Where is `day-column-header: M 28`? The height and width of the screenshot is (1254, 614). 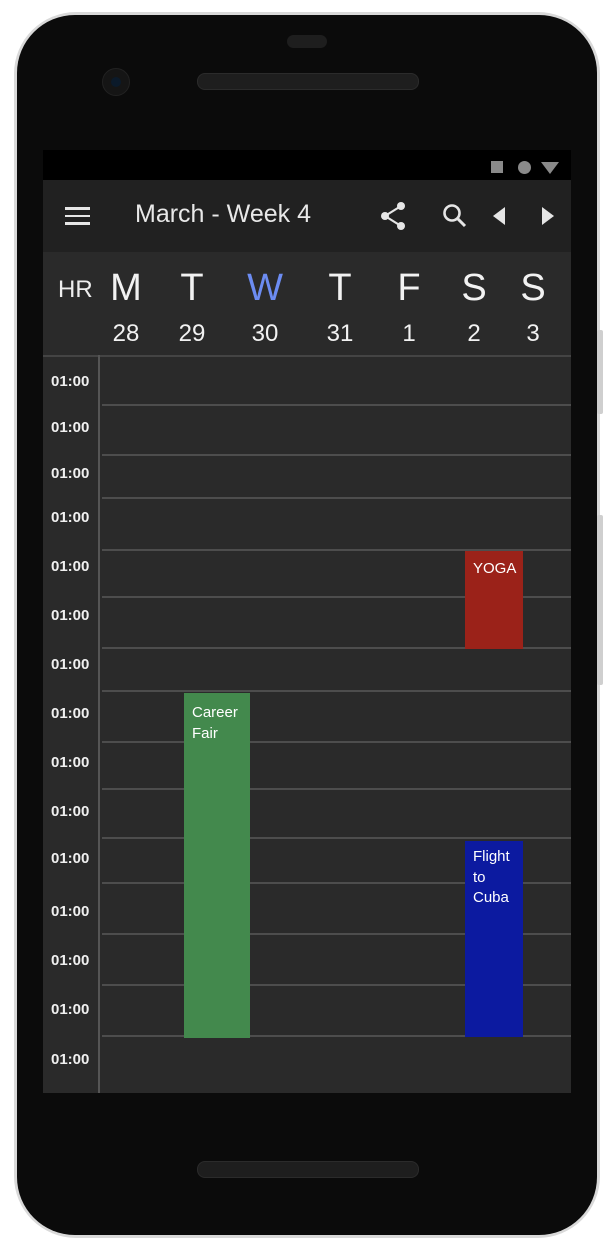
day-column-header: M 28 is located at coordinates (126, 307).